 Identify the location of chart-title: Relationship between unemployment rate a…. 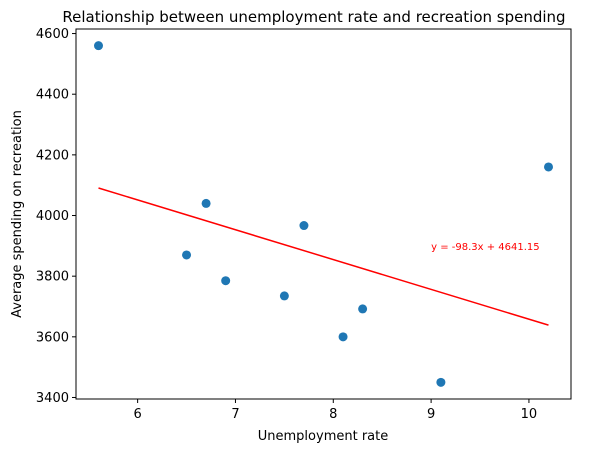
(313, 17).